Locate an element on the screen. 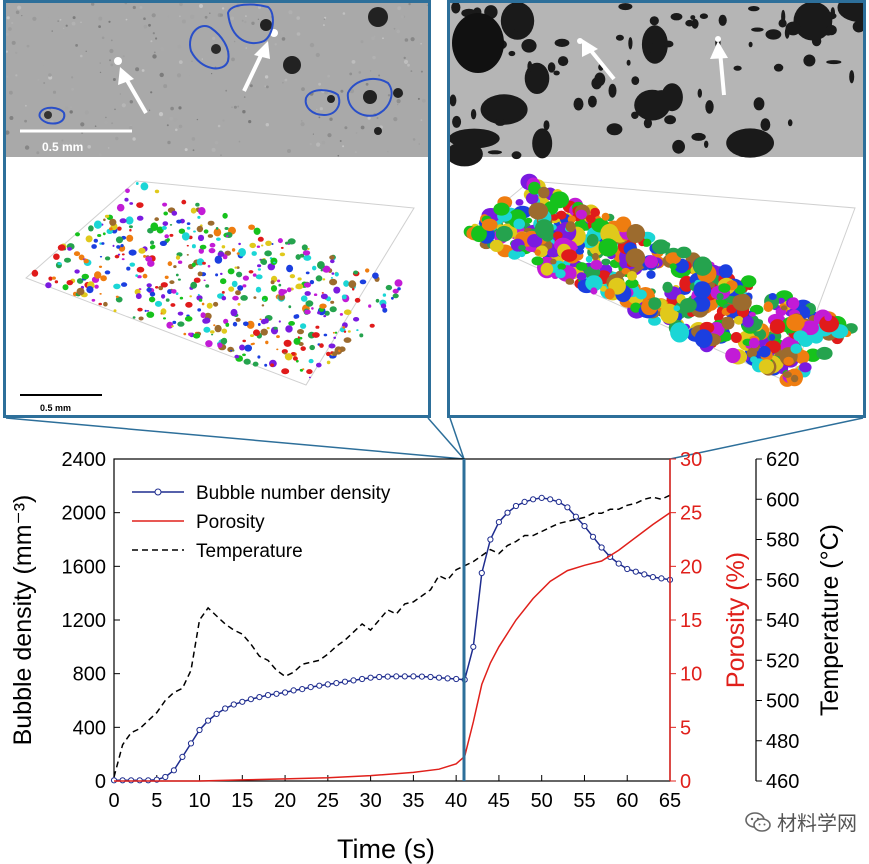  zoom-connector-right is located at coordinates (766, 438).